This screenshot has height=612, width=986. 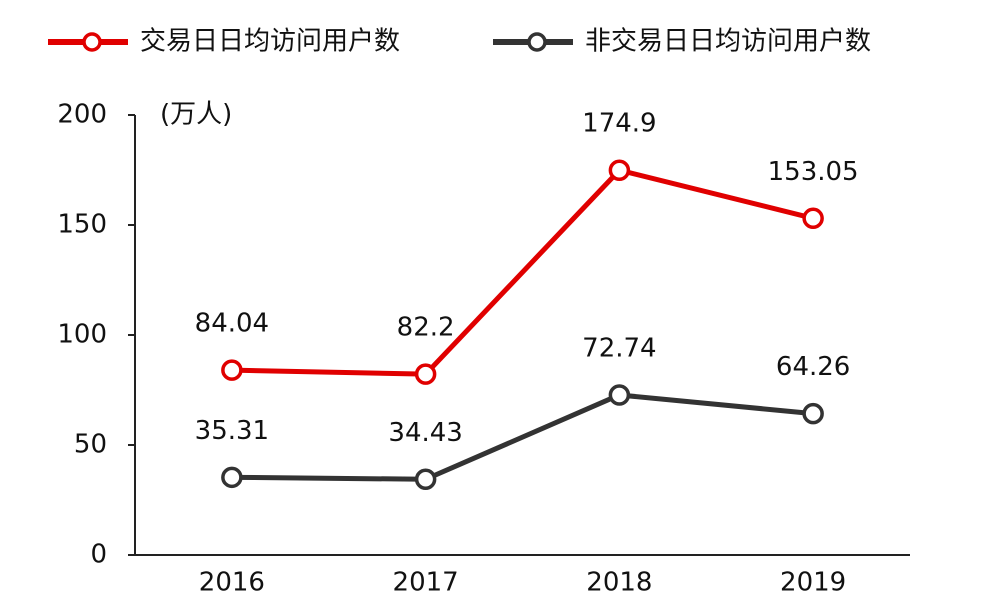 What do you see at coordinates (619, 348) in the screenshot?
I see `data-label: 72.74` at bounding box center [619, 348].